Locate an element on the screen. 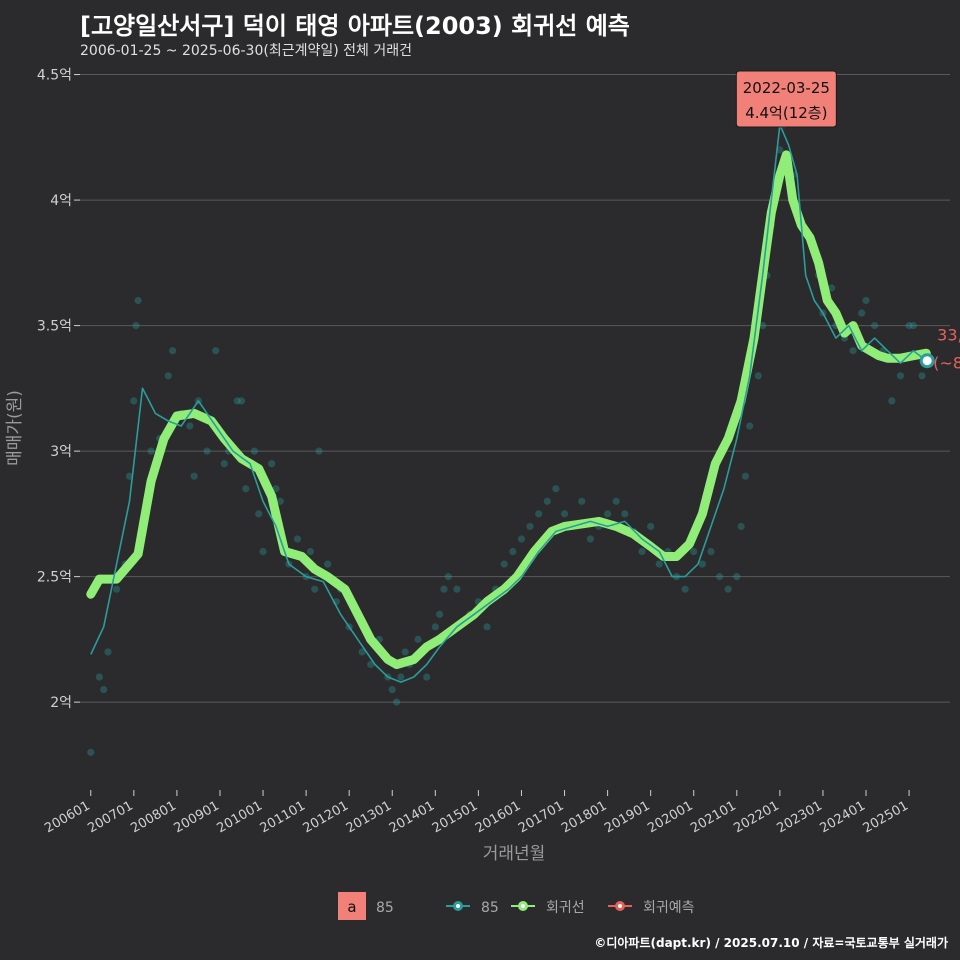 The height and width of the screenshot is (960, 960). legend-item-label: 회귀선 is located at coordinates (565, 908).